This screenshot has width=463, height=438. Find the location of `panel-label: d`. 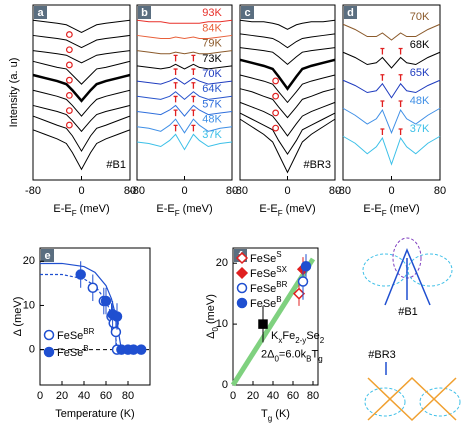

panel-label: d is located at coordinates (350, 13).